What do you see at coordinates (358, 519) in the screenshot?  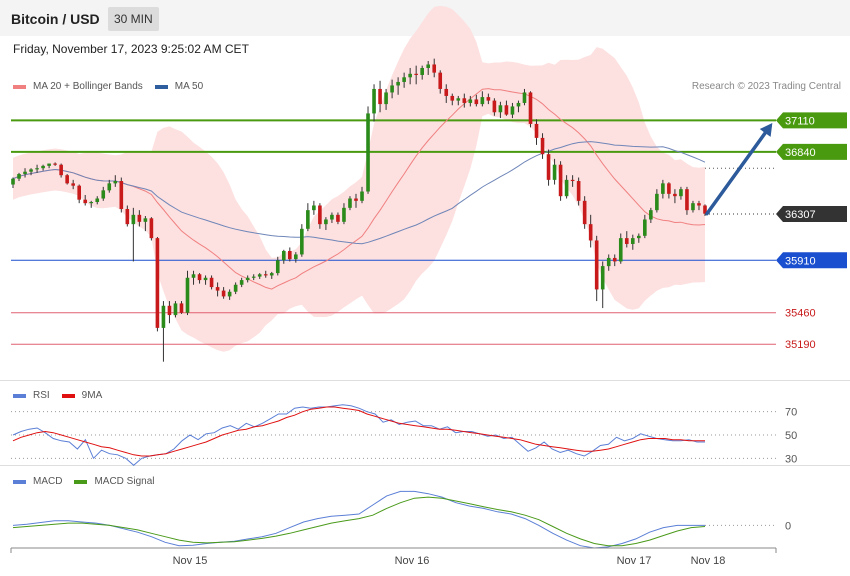 I see `macd-series-MACD` at bounding box center [358, 519].